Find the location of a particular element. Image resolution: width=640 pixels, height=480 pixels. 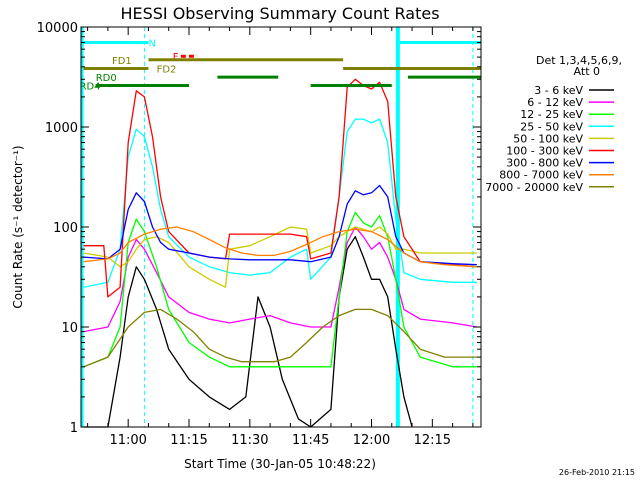

flag-label-rd4: RD4 is located at coordinates (90, 87).